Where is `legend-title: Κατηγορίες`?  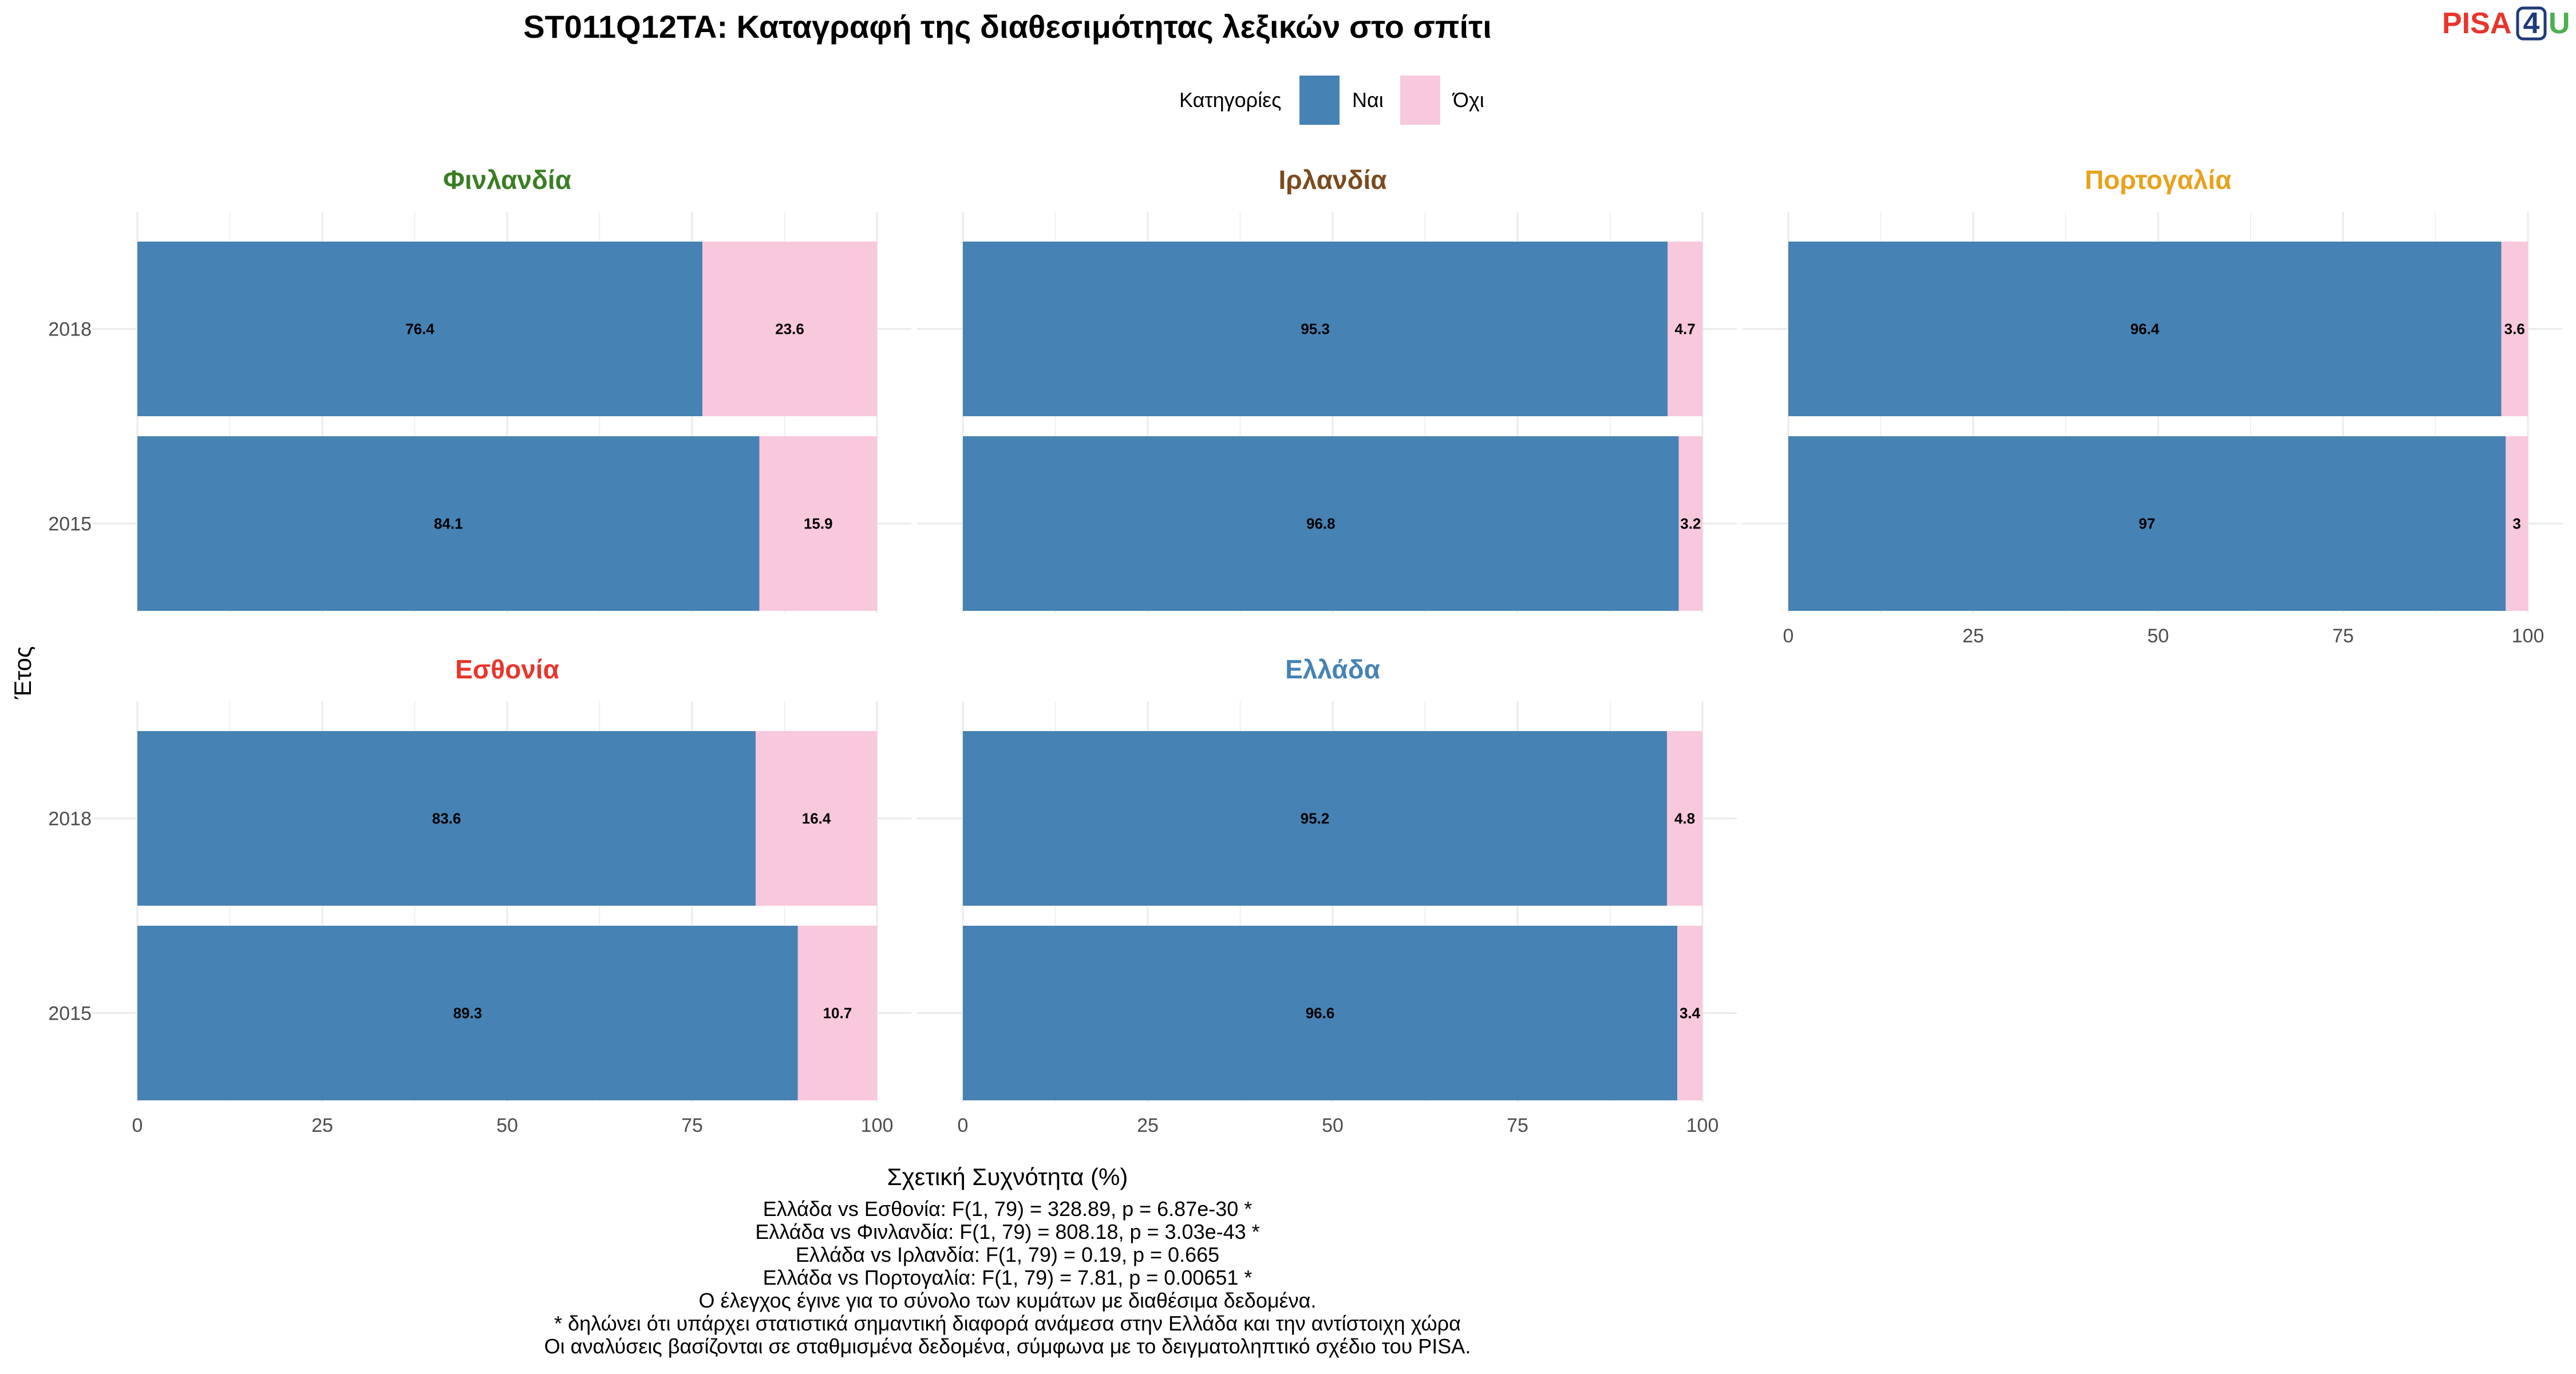
legend-title: Κατηγορίες is located at coordinates (1230, 100).